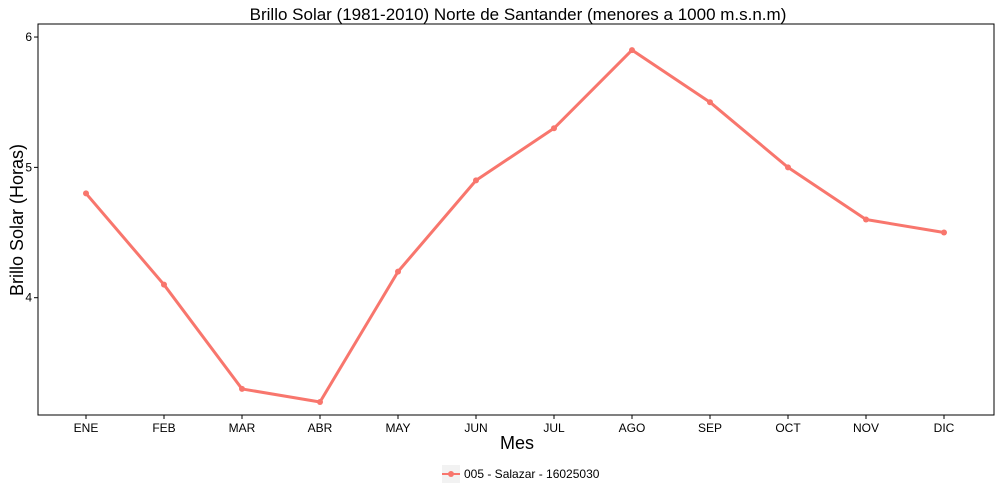 The width and height of the screenshot is (1000, 500). I want to click on data-point-mar, so click(242, 388).